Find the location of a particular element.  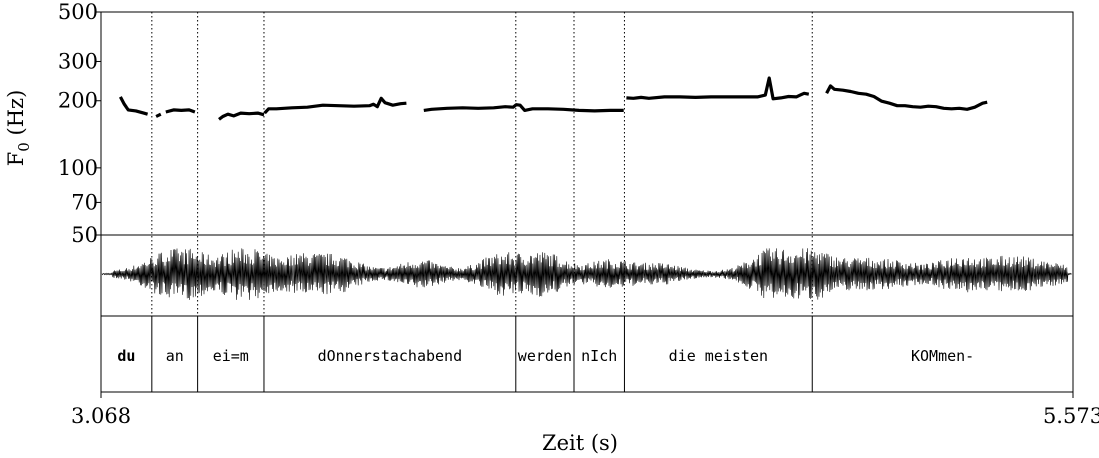

f0-contour is located at coordinates (553, 98).